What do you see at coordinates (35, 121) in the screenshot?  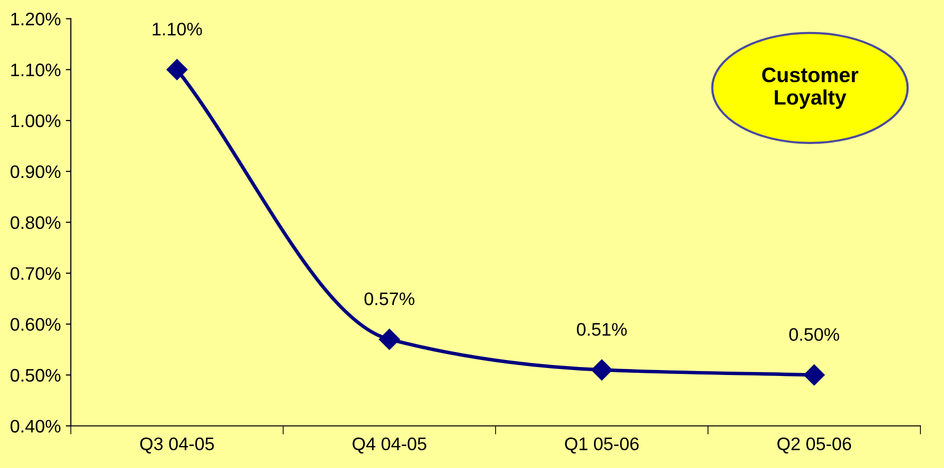 I see `y-tick-label: 1.00%` at bounding box center [35, 121].